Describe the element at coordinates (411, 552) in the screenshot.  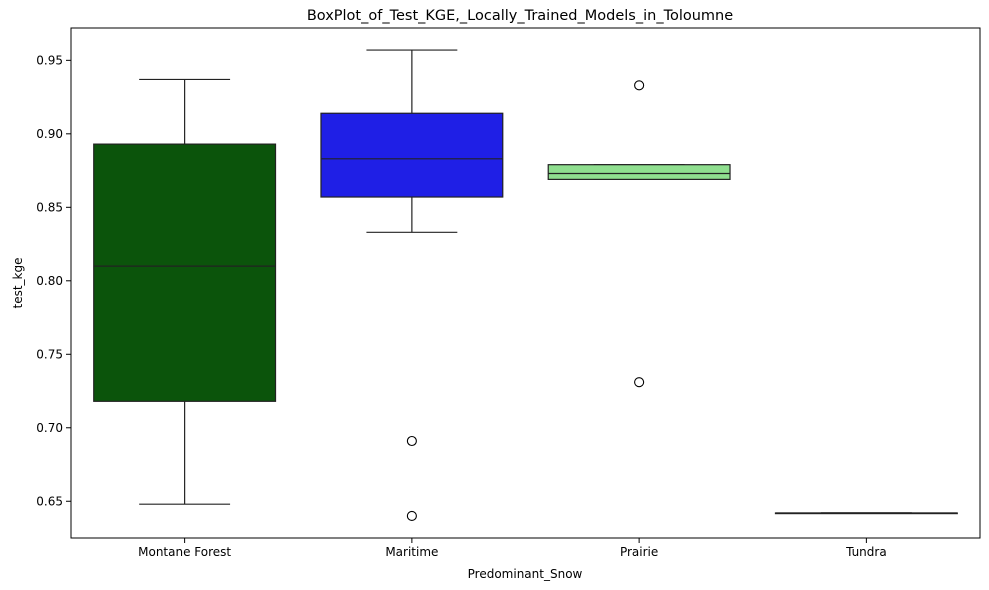
I see `x-tick-label: Maritime` at that location.